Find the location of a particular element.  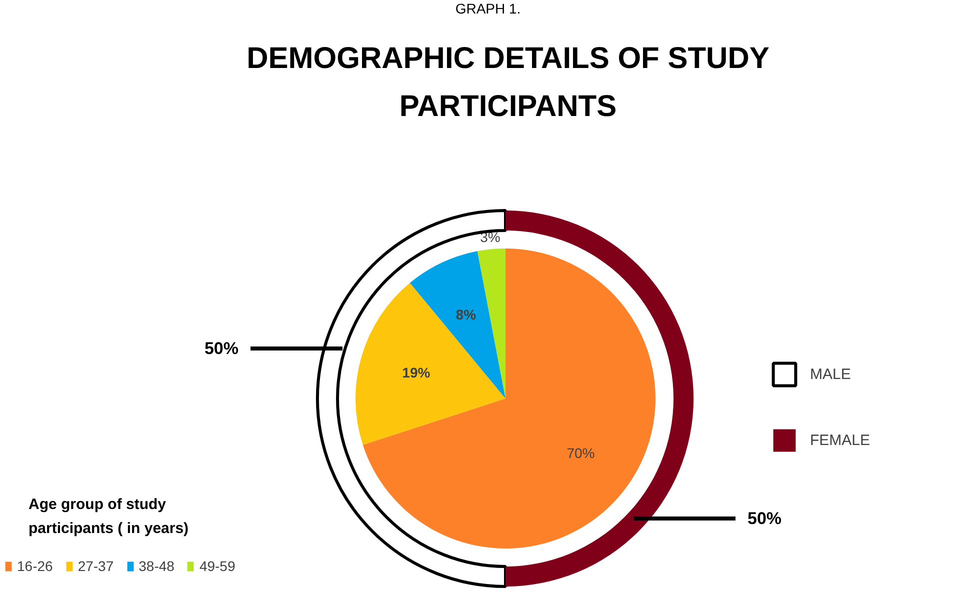

chart-title: DEMOGRAPHIC DETAILS OF STUDY PARTICIPANTS is located at coordinates (508, 82).